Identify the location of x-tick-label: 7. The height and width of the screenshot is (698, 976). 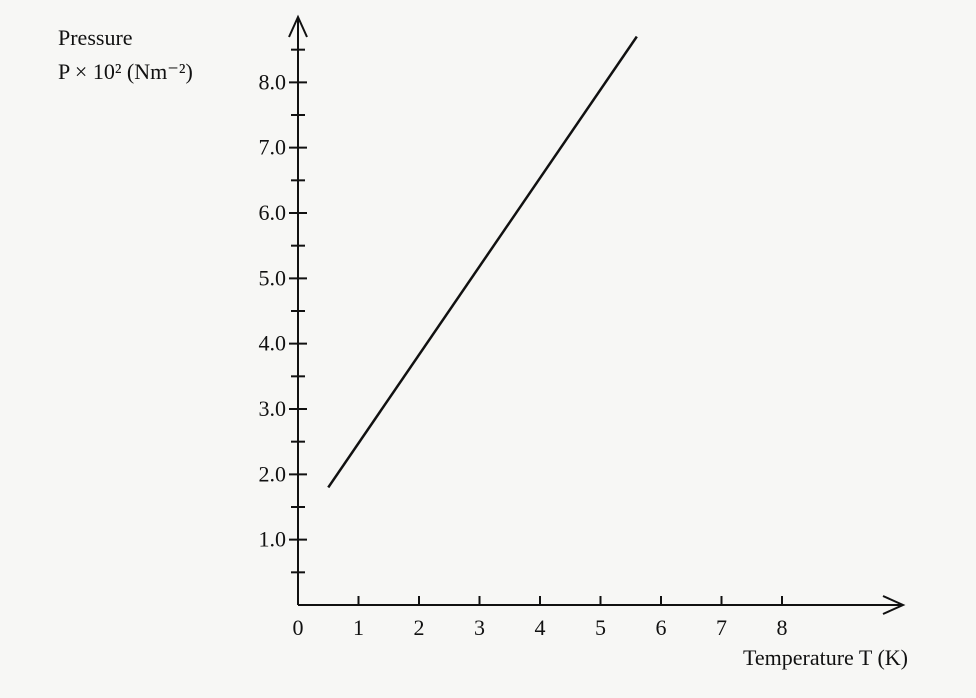
(721, 627).